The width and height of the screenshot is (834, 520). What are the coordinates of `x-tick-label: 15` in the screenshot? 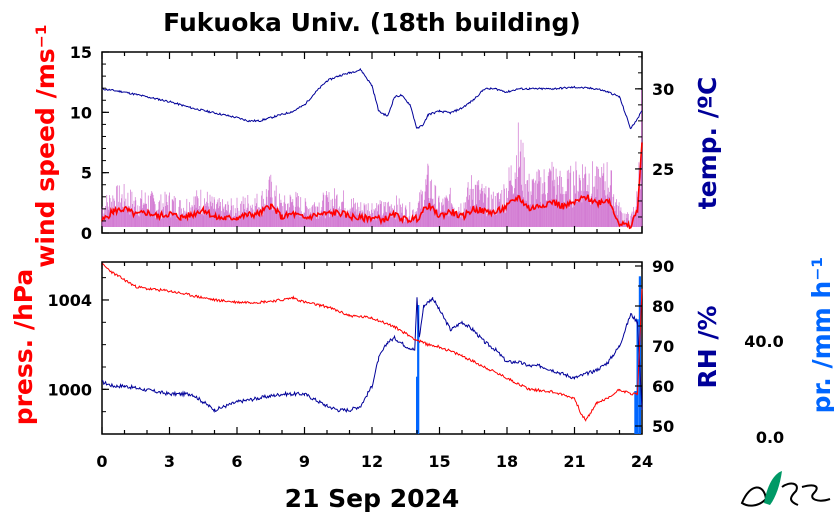 It's located at (439, 461).